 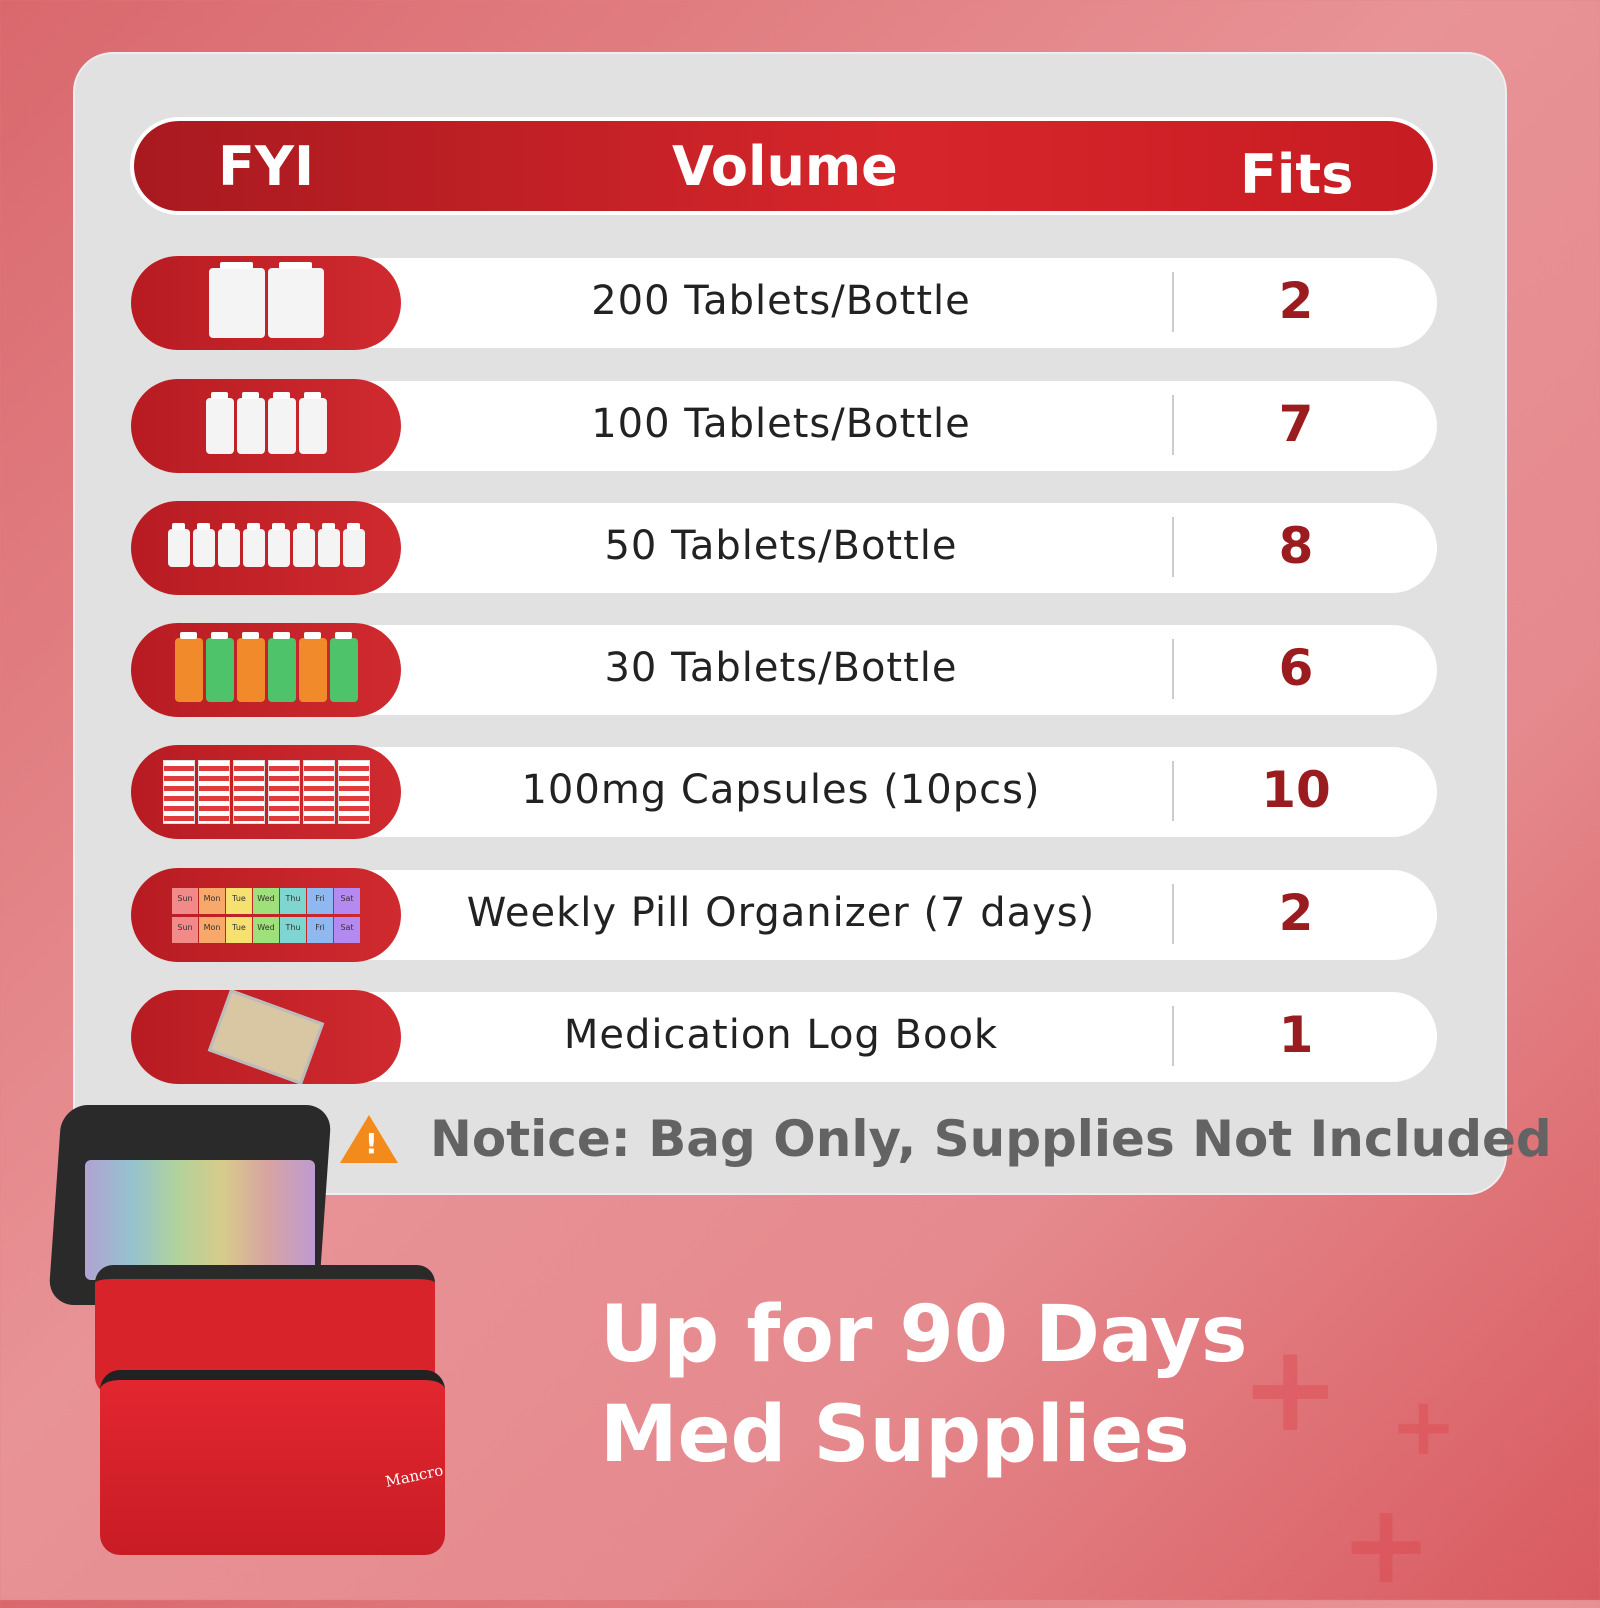 I want to click on row-volume: Medication Log Book, so click(x=781, y=1035).